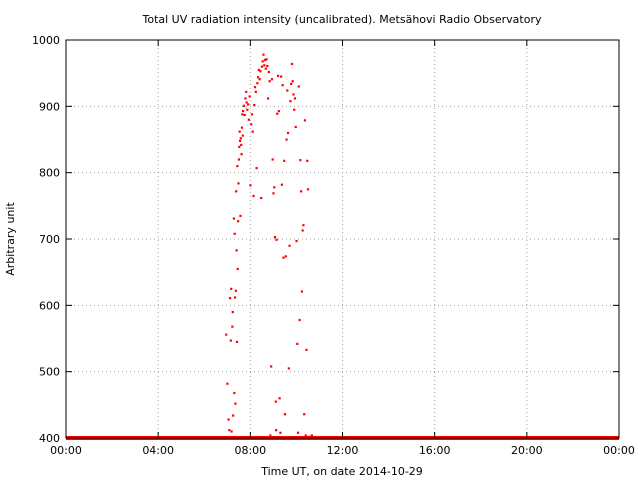 The height and width of the screenshot is (480, 640). Describe the element at coordinates (49, 305) in the screenshot. I see `y-tick-label: 600` at that location.